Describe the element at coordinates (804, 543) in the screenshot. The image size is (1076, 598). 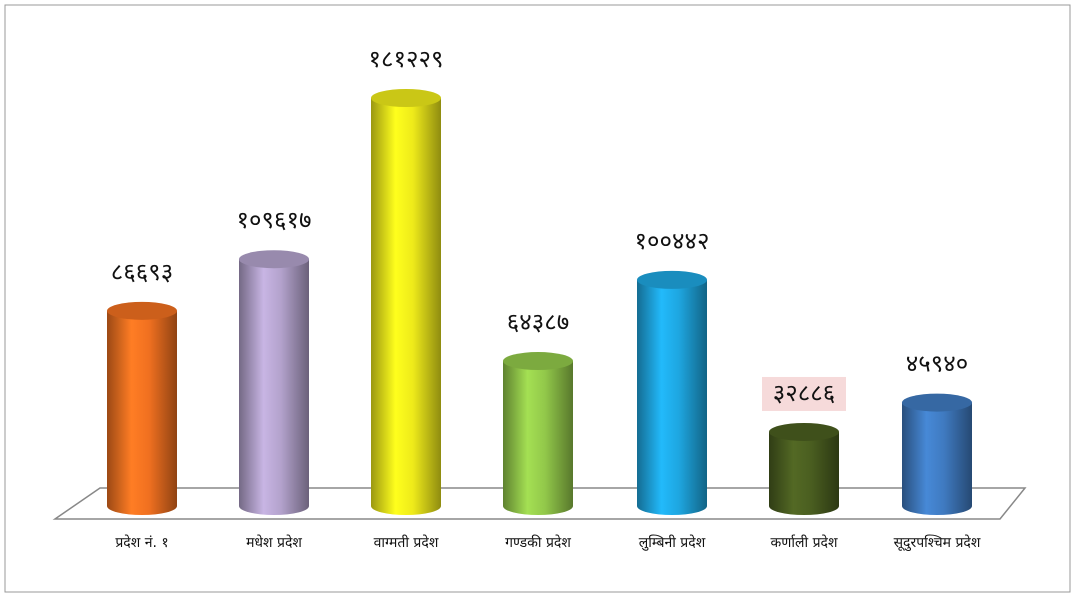
I see `x-tick-label: कर्णाली प्रदेश` at that location.